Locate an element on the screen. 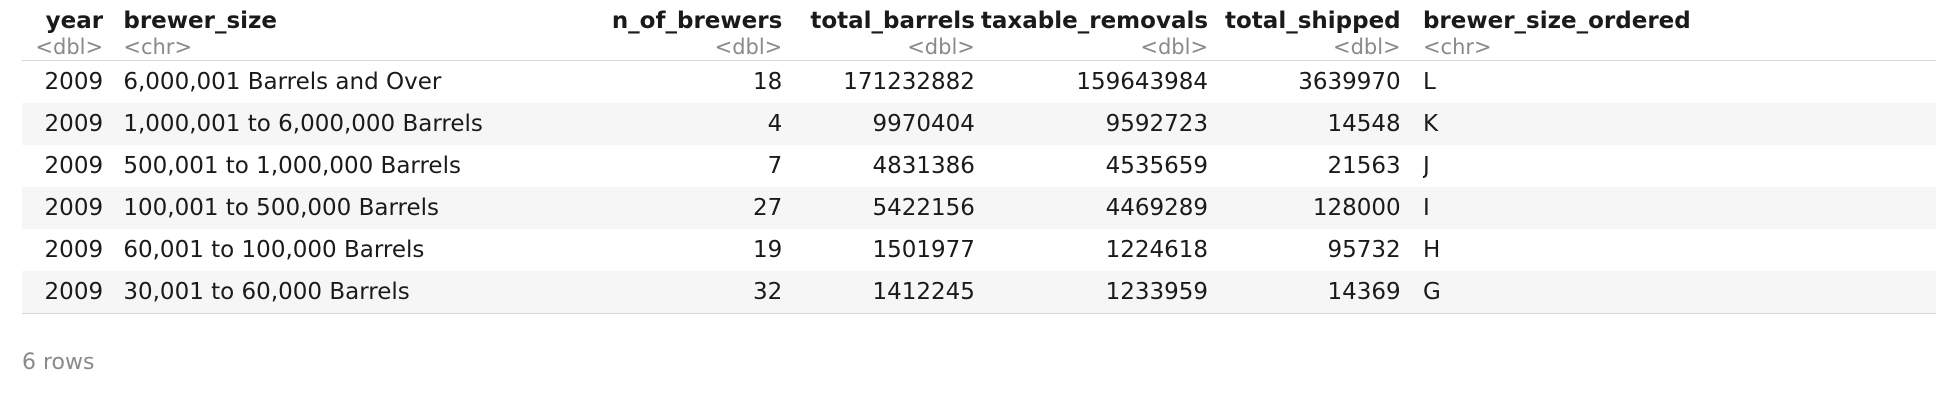 The image size is (1936, 402). cell-n-of-brewers: 19 is located at coordinates (768, 250).